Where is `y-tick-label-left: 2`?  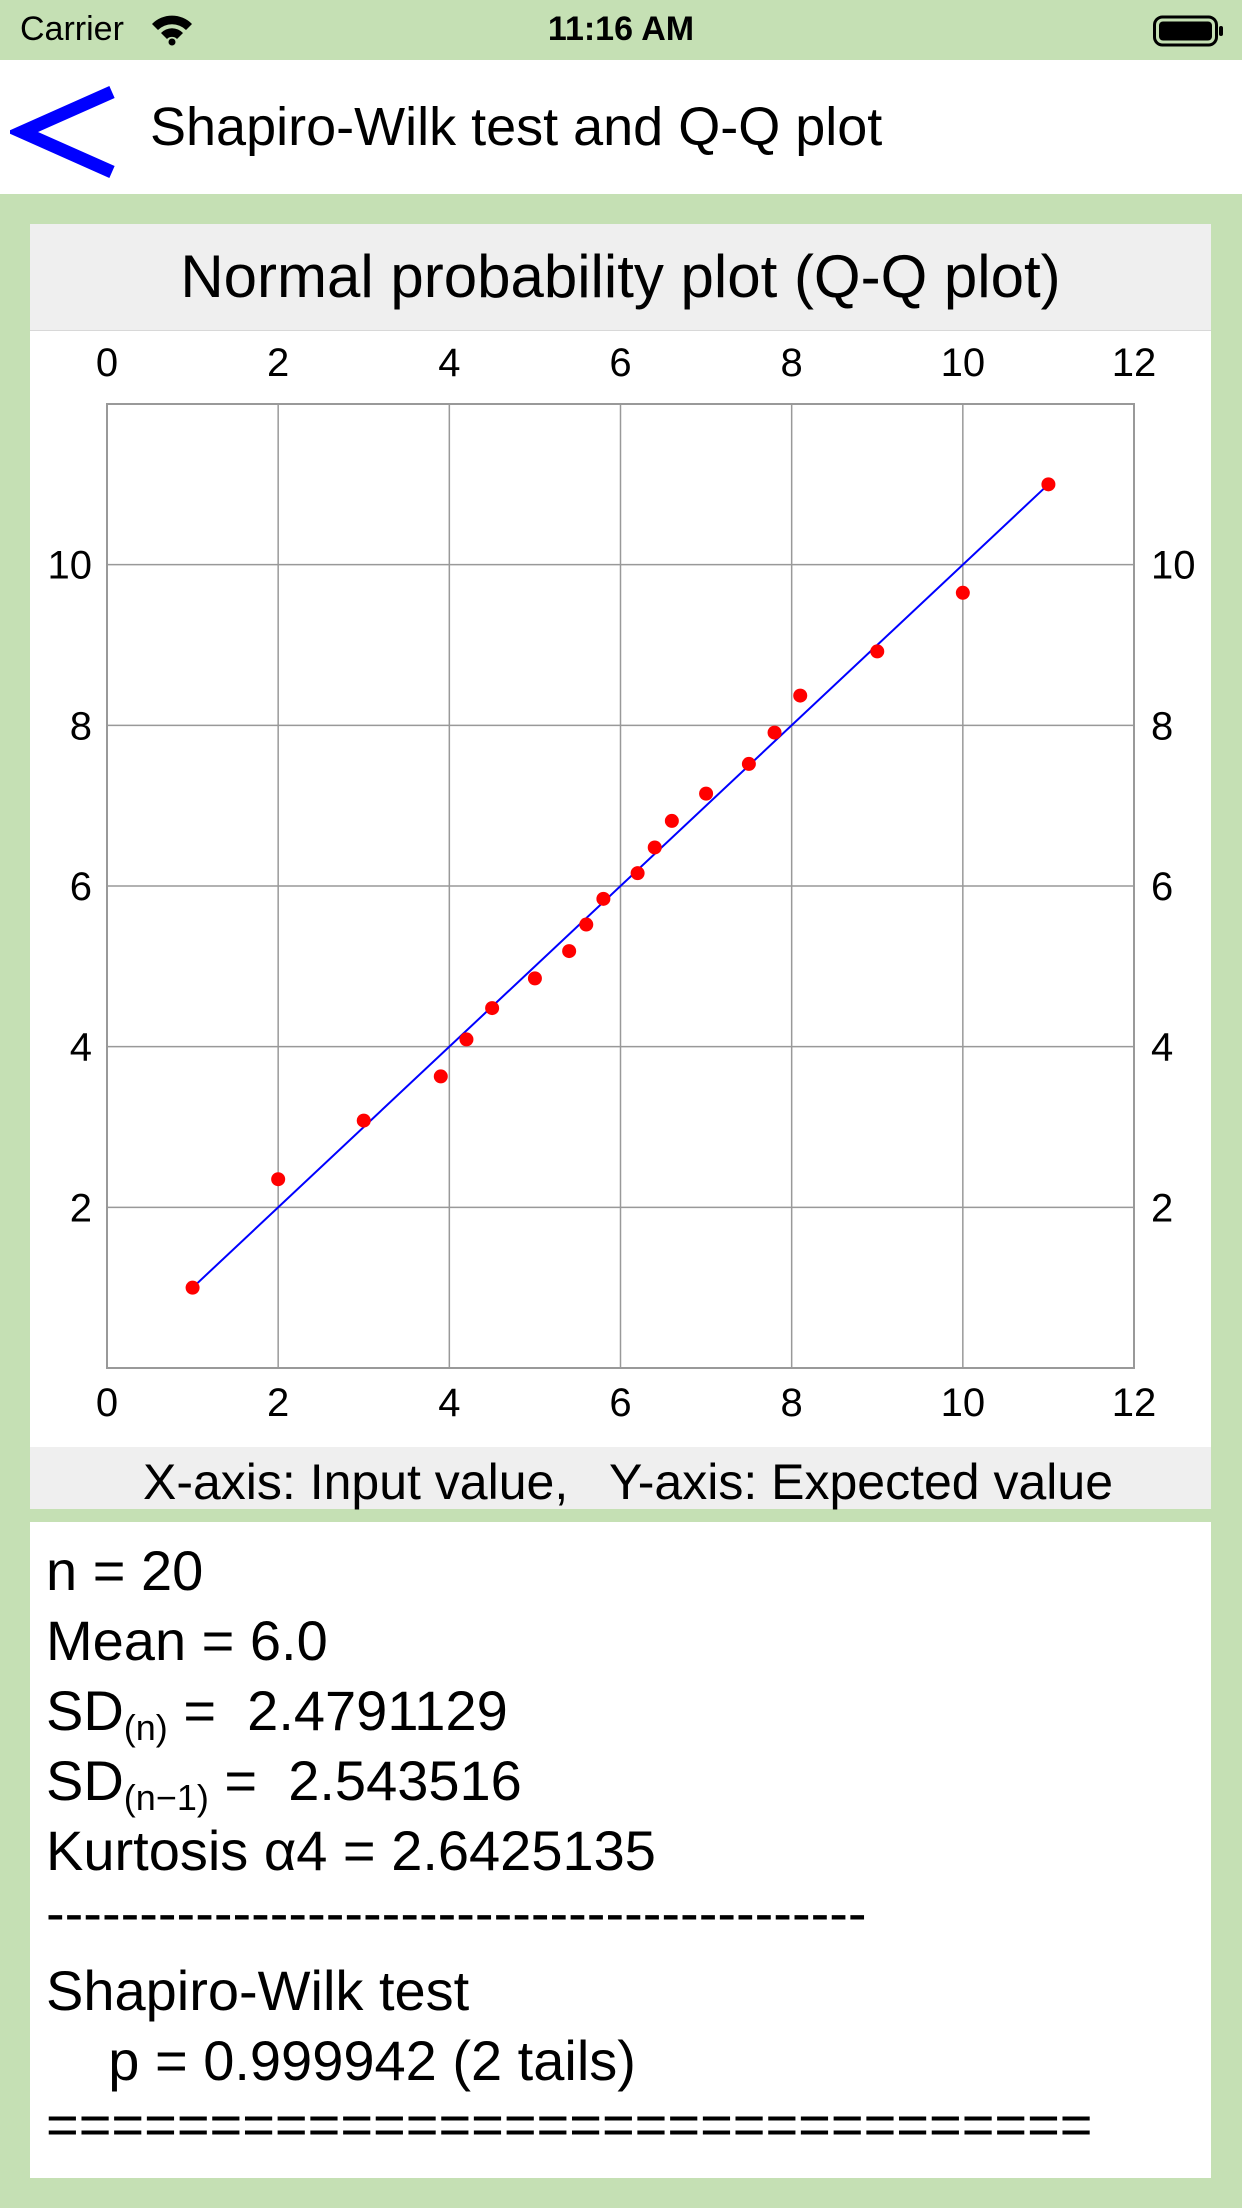
y-tick-label-left: 2 is located at coordinates (81, 1208).